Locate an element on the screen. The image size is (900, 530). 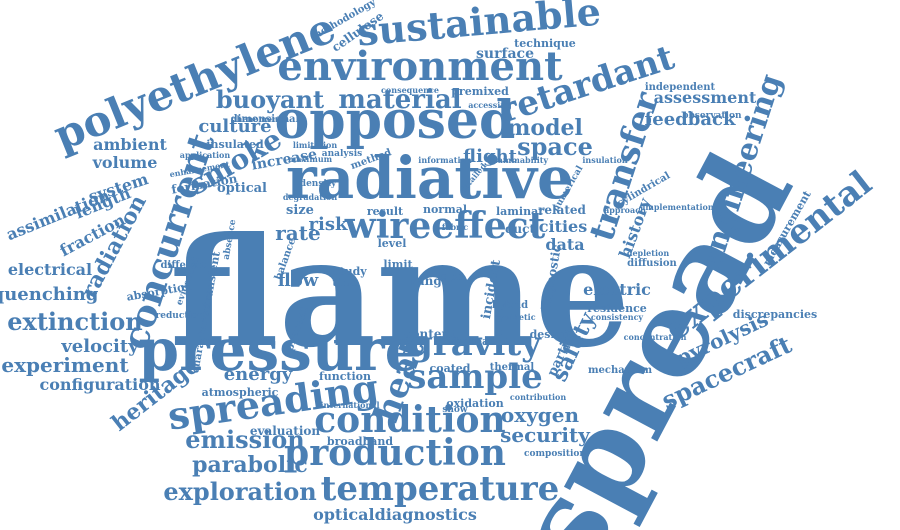
cloud-word-environment: environment is located at coordinates (420, 66).